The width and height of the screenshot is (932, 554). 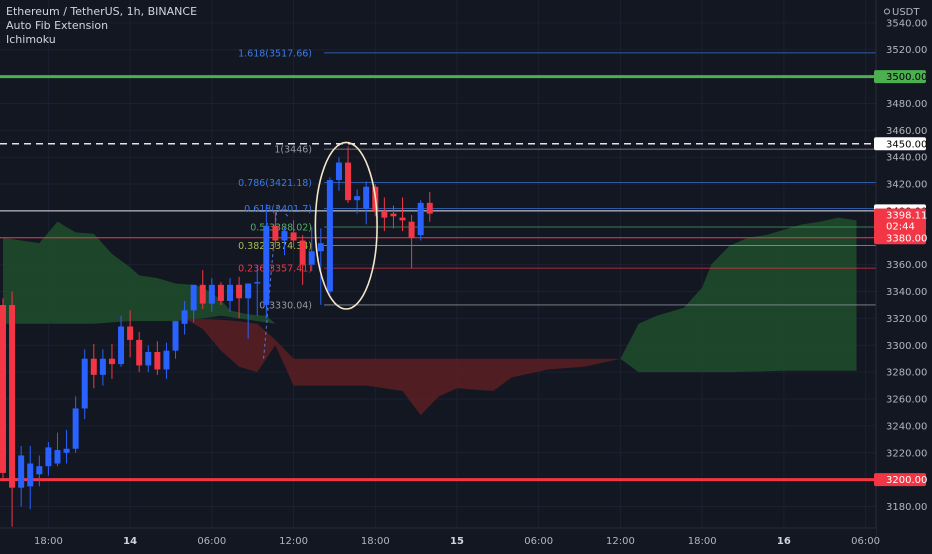 What do you see at coordinates (57, 25) in the screenshot?
I see `indicator-auto-fib: Auto Fib Extension` at bounding box center [57, 25].